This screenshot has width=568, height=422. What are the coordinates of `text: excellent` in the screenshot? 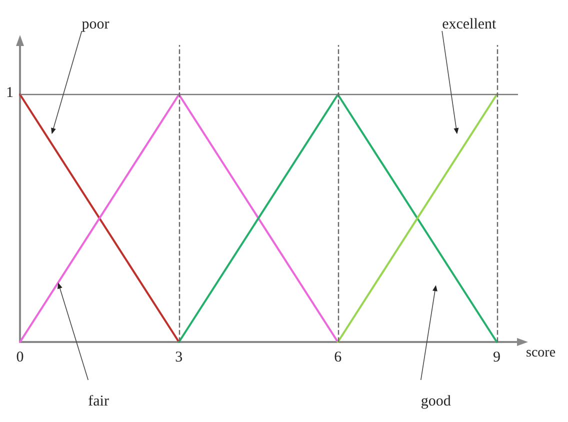 It's located at (470, 24).